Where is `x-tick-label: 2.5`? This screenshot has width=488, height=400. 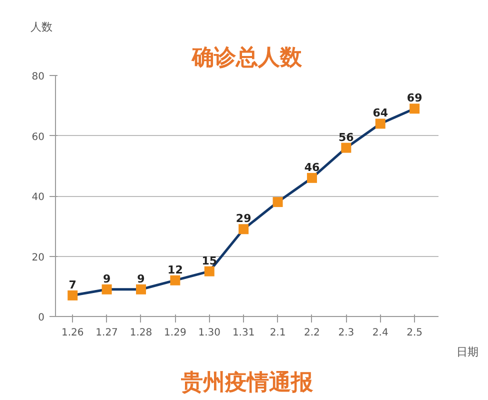
x-tick-label: 2.5 is located at coordinates (414, 333).